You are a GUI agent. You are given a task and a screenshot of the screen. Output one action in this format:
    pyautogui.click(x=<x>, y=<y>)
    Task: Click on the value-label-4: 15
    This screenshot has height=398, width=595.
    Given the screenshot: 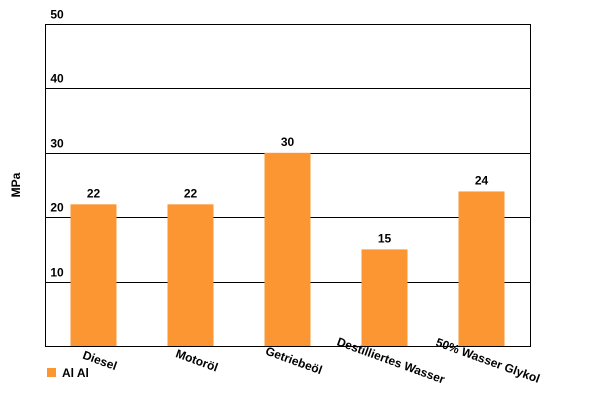 What is the action you would take?
    pyautogui.click(x=385, y=238)
    